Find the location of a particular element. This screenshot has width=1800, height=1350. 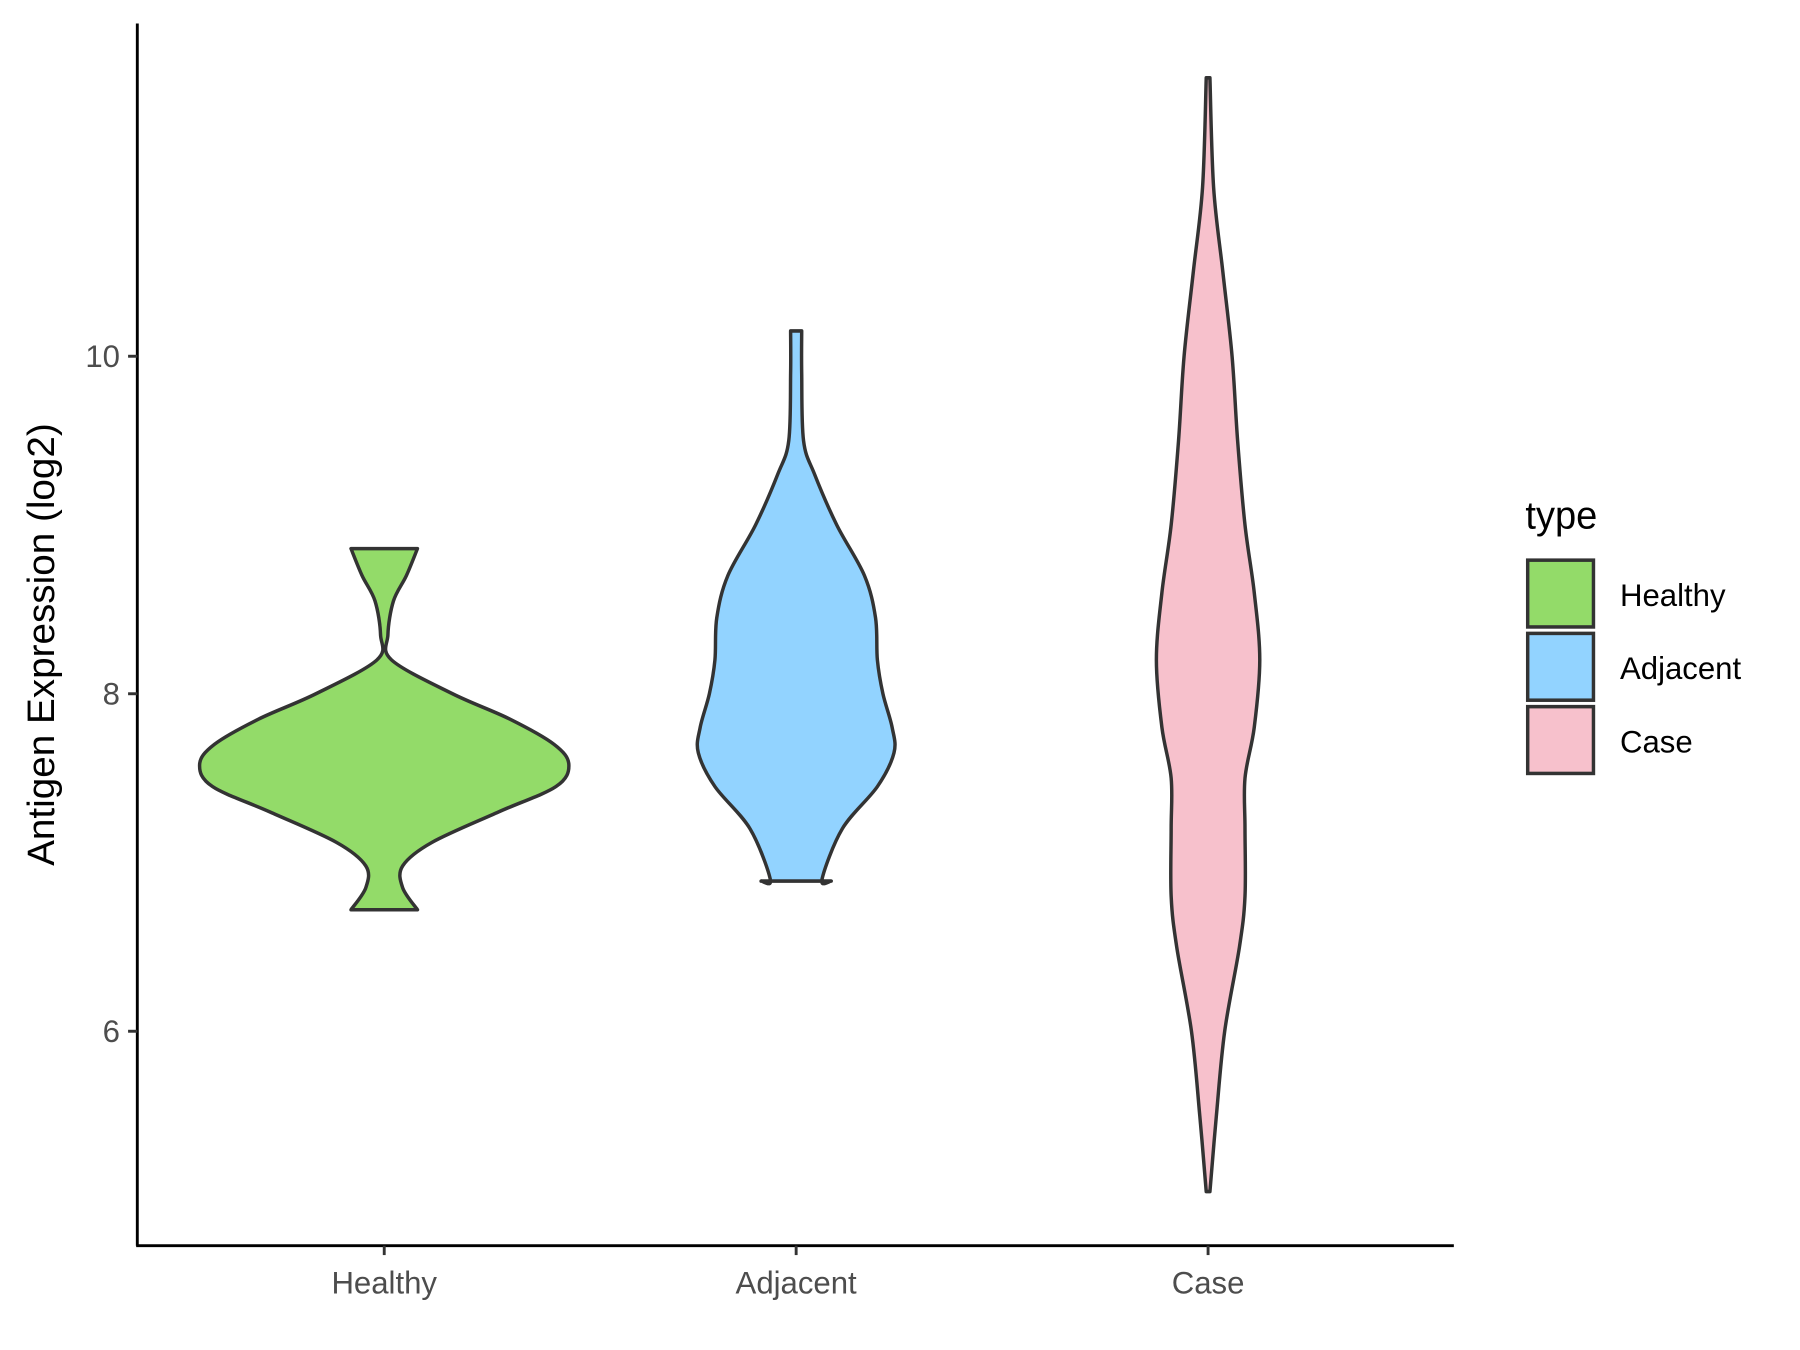

legend-label: Adjacent is located at coordinates (1680, 668).